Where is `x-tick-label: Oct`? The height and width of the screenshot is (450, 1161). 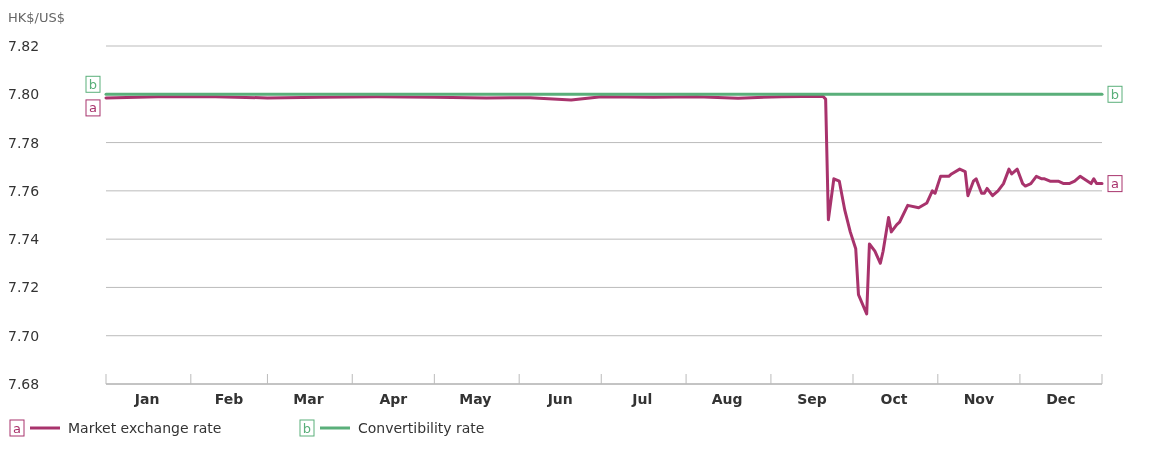 x-tick-label: Oct is located at coordinates (894, 399).